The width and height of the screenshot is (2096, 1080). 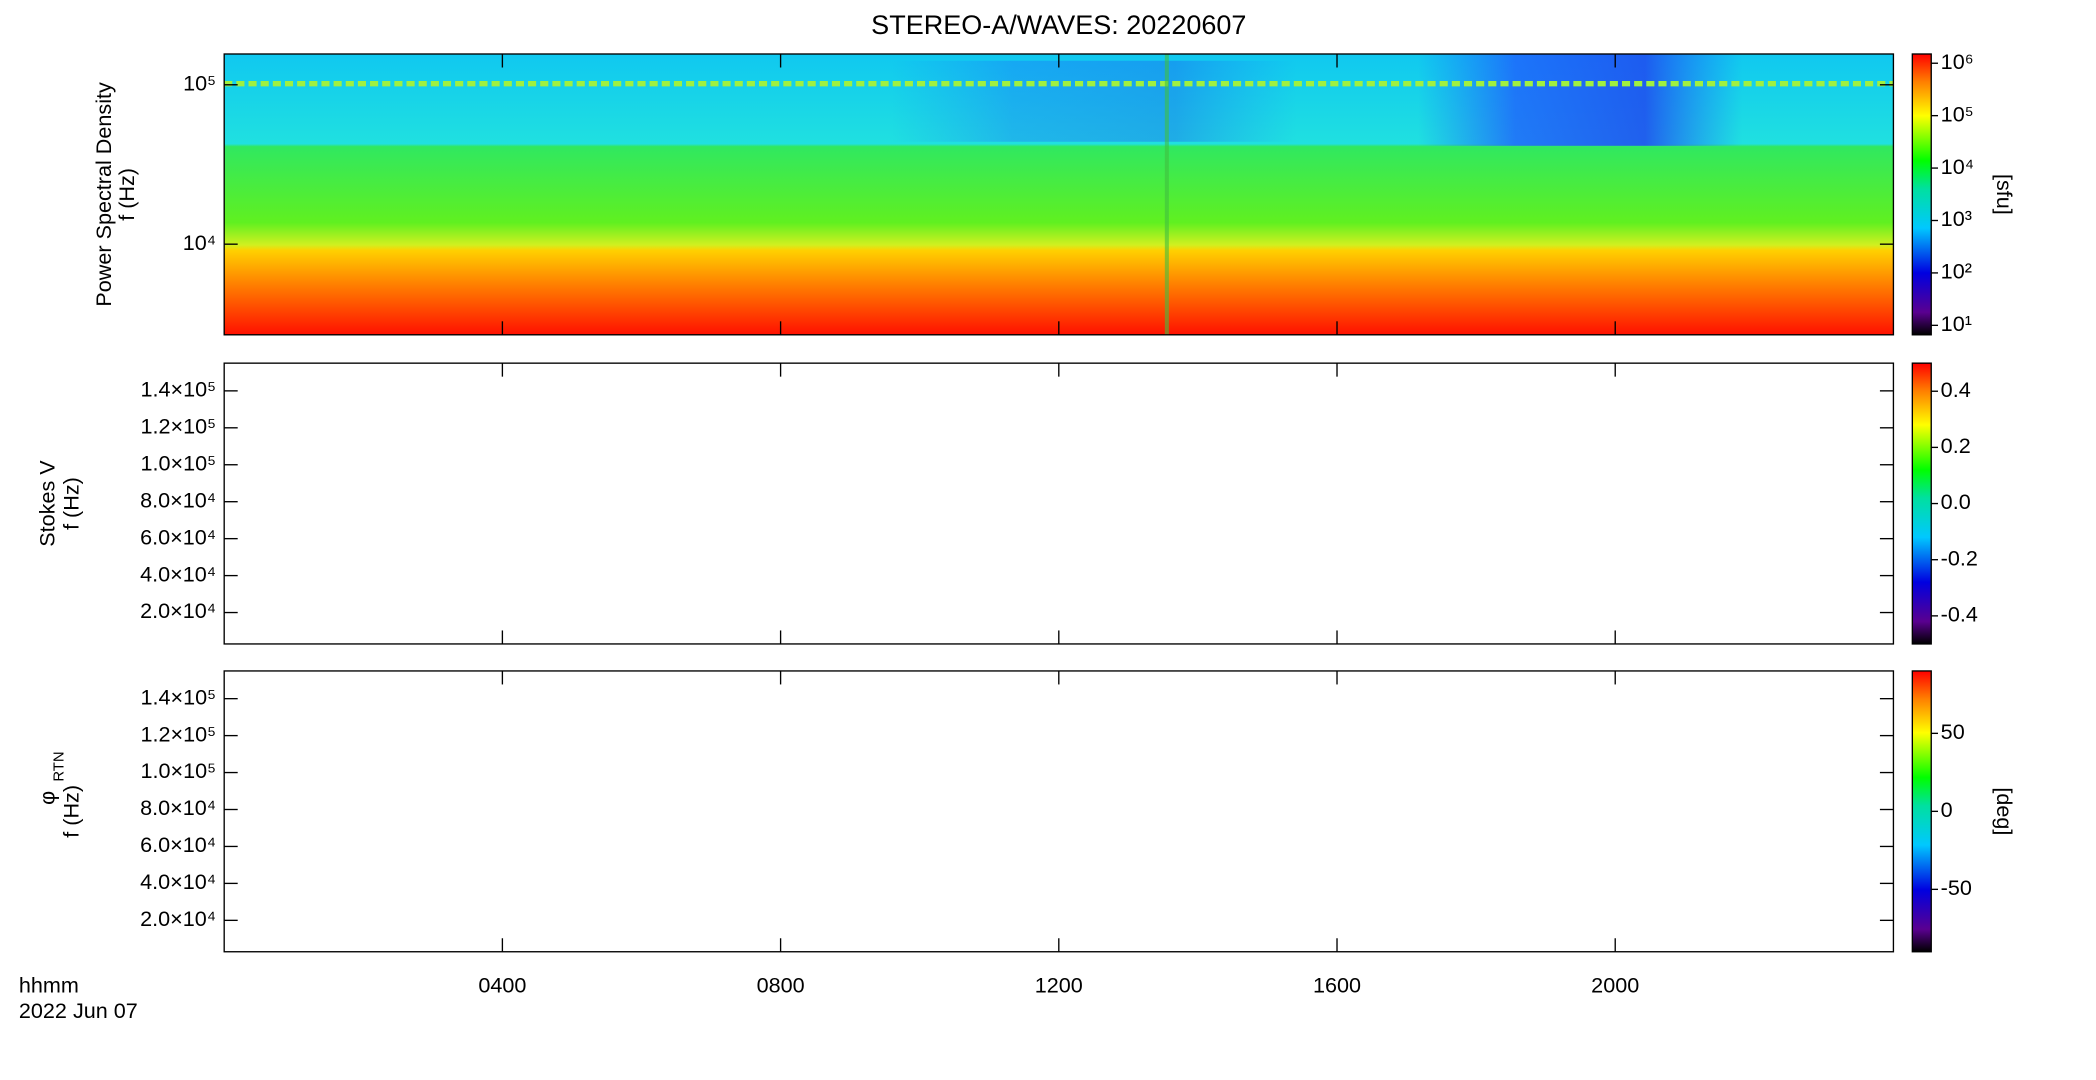 What do you see at coordinates (1956, 887) in the screenshot?
I see `colorbar-tick-label: -50` at bounding box center [1956, 887].